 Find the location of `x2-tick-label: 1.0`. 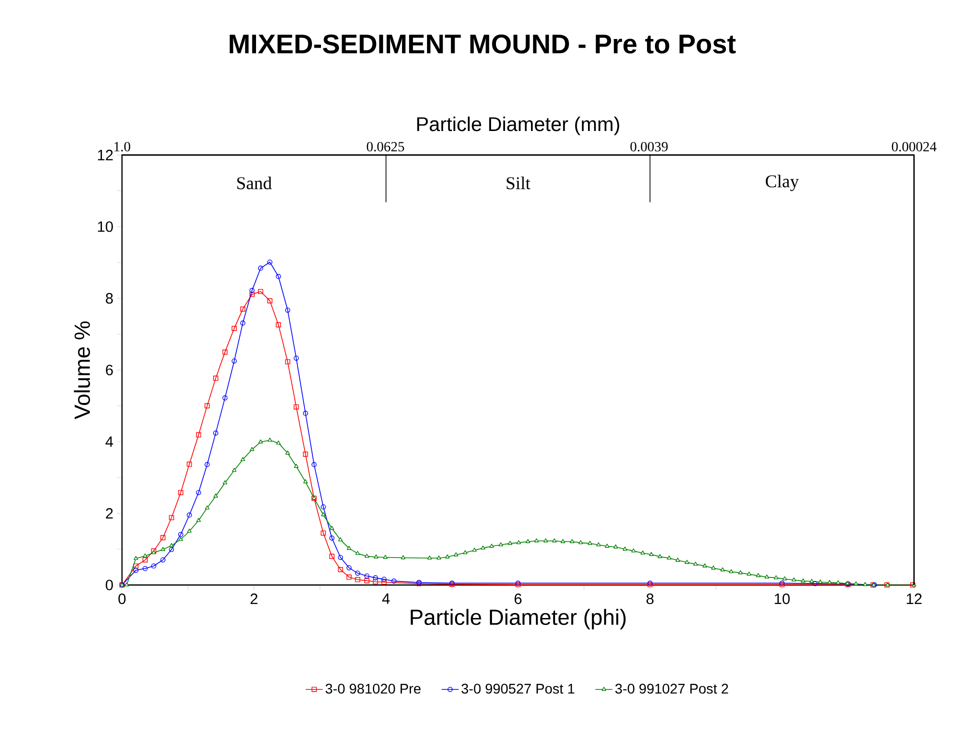

x2-tick-label: 1.0 is located at coordinates (122, 147).